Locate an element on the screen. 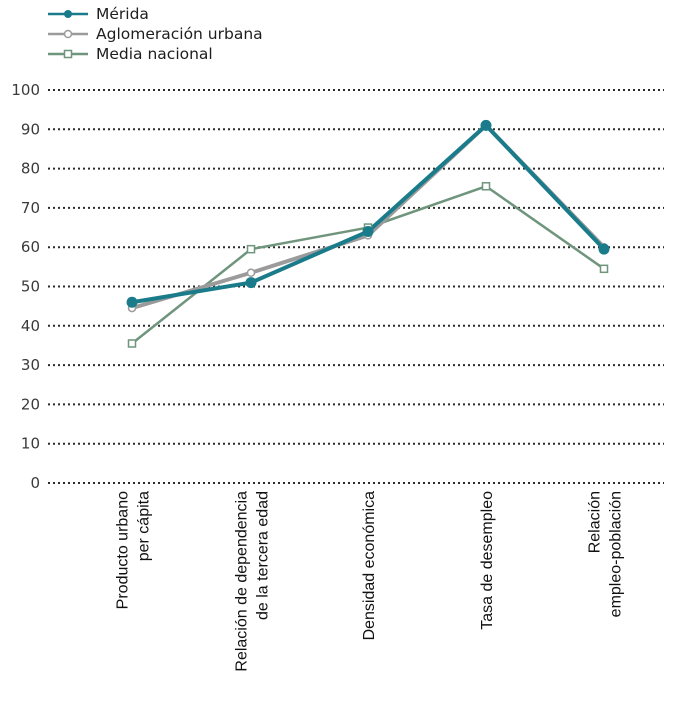  legend-item-aglomeracion: Aglomeración urbana is located at coordinates (155, 34).